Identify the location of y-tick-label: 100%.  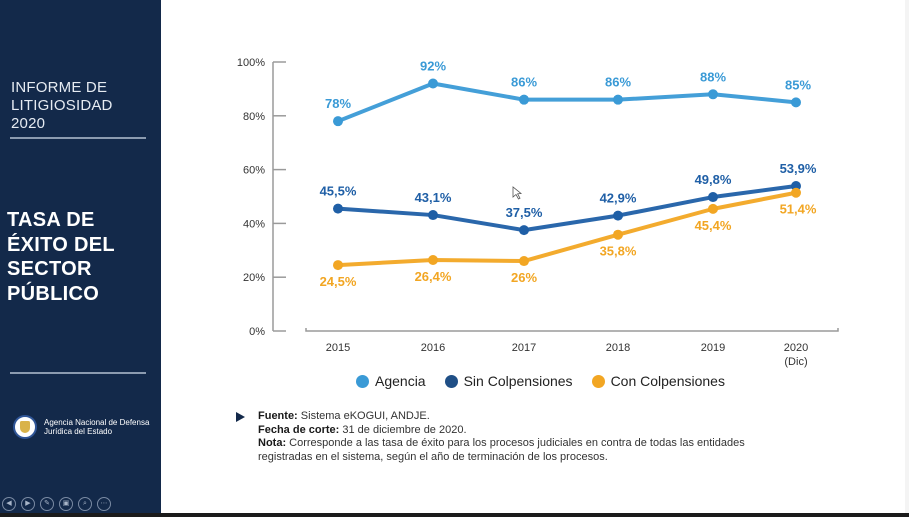
(251, 63).